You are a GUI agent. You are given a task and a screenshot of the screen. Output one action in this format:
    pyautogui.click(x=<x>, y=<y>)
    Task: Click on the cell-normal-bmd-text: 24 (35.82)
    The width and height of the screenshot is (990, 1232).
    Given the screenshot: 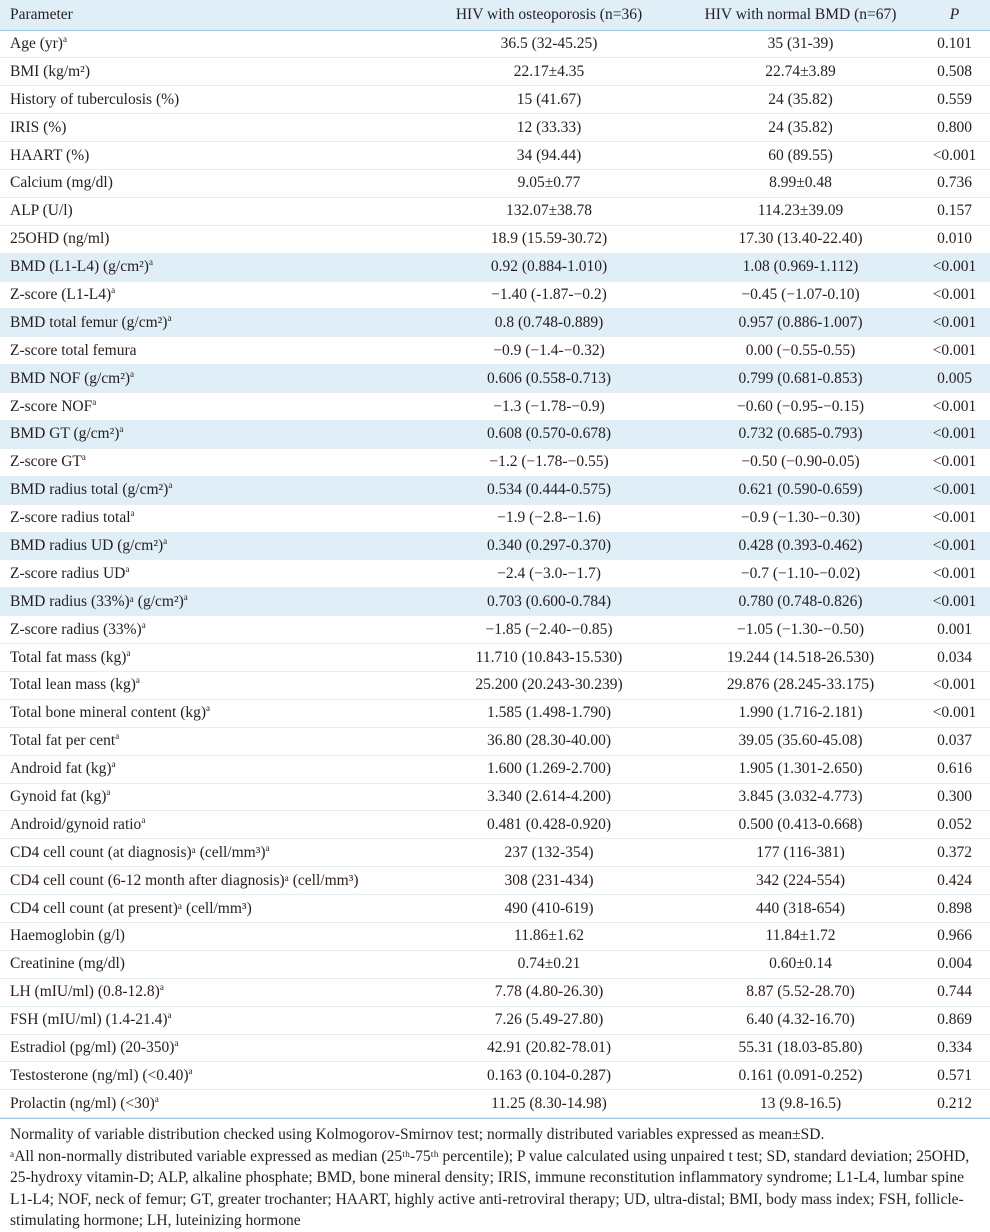 What is the action you would take?
    pyautogui.click(x=800, y=127)
    